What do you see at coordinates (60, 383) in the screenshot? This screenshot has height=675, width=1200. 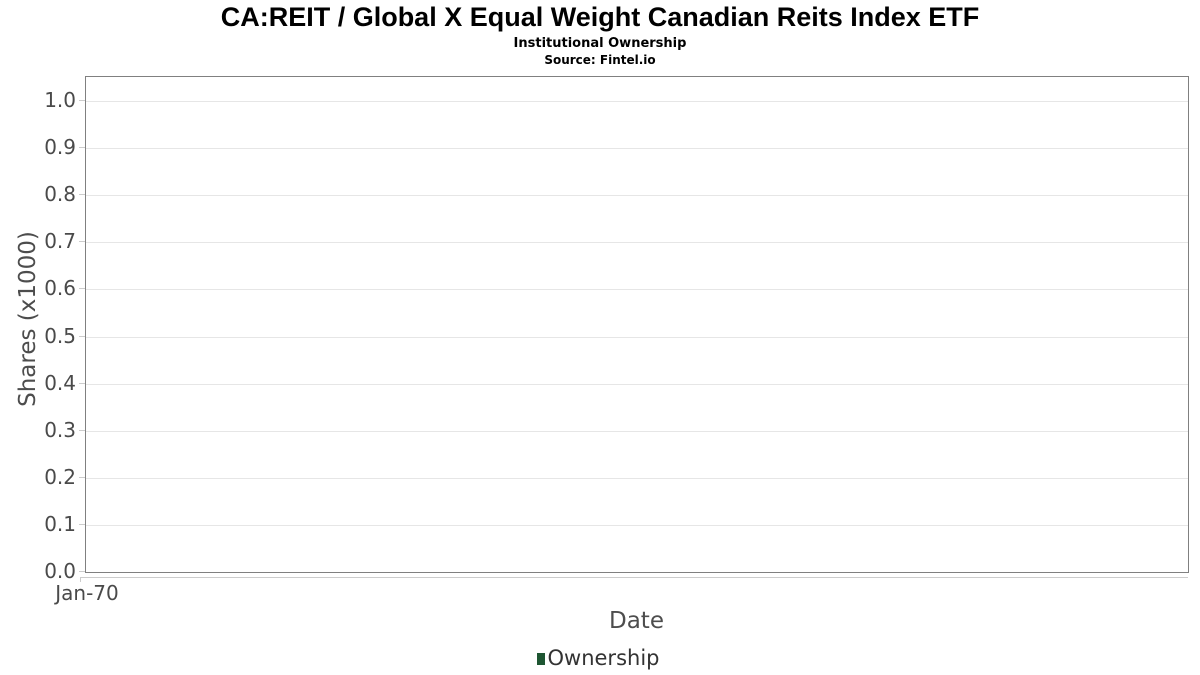 I see `y-axis-tick-label: 0.4` at bounding box center [60, 383].